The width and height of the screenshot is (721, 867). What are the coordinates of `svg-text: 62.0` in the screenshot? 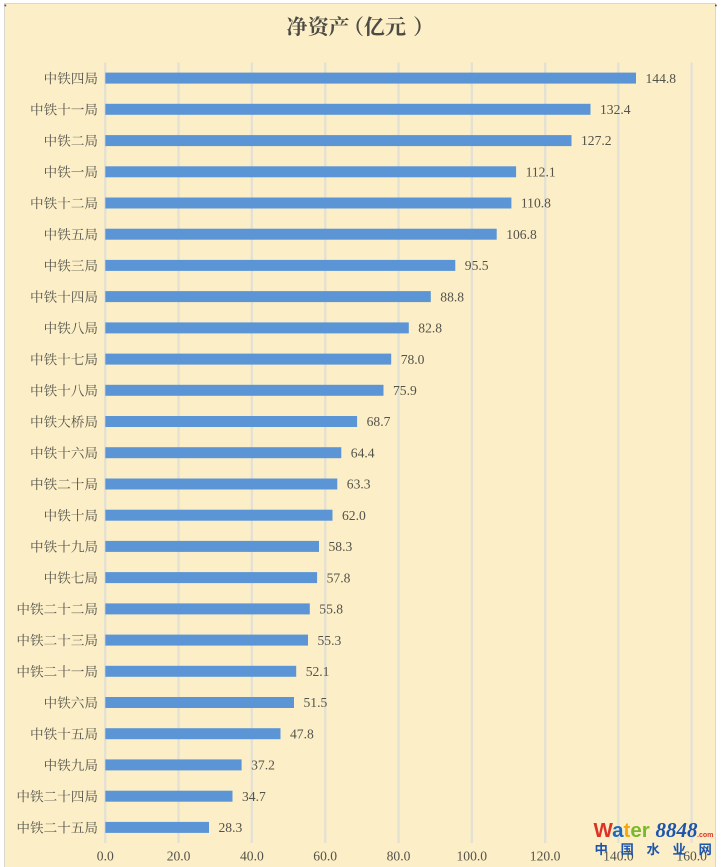 It's located at (354, 515).